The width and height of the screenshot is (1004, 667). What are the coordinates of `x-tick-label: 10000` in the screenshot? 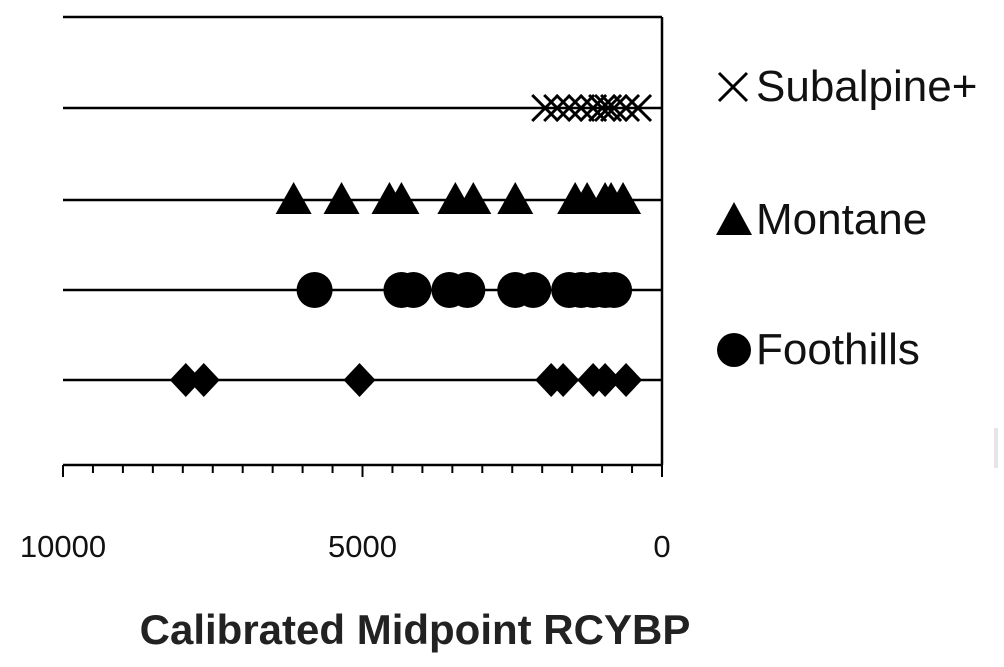 It's located at (63, 546).